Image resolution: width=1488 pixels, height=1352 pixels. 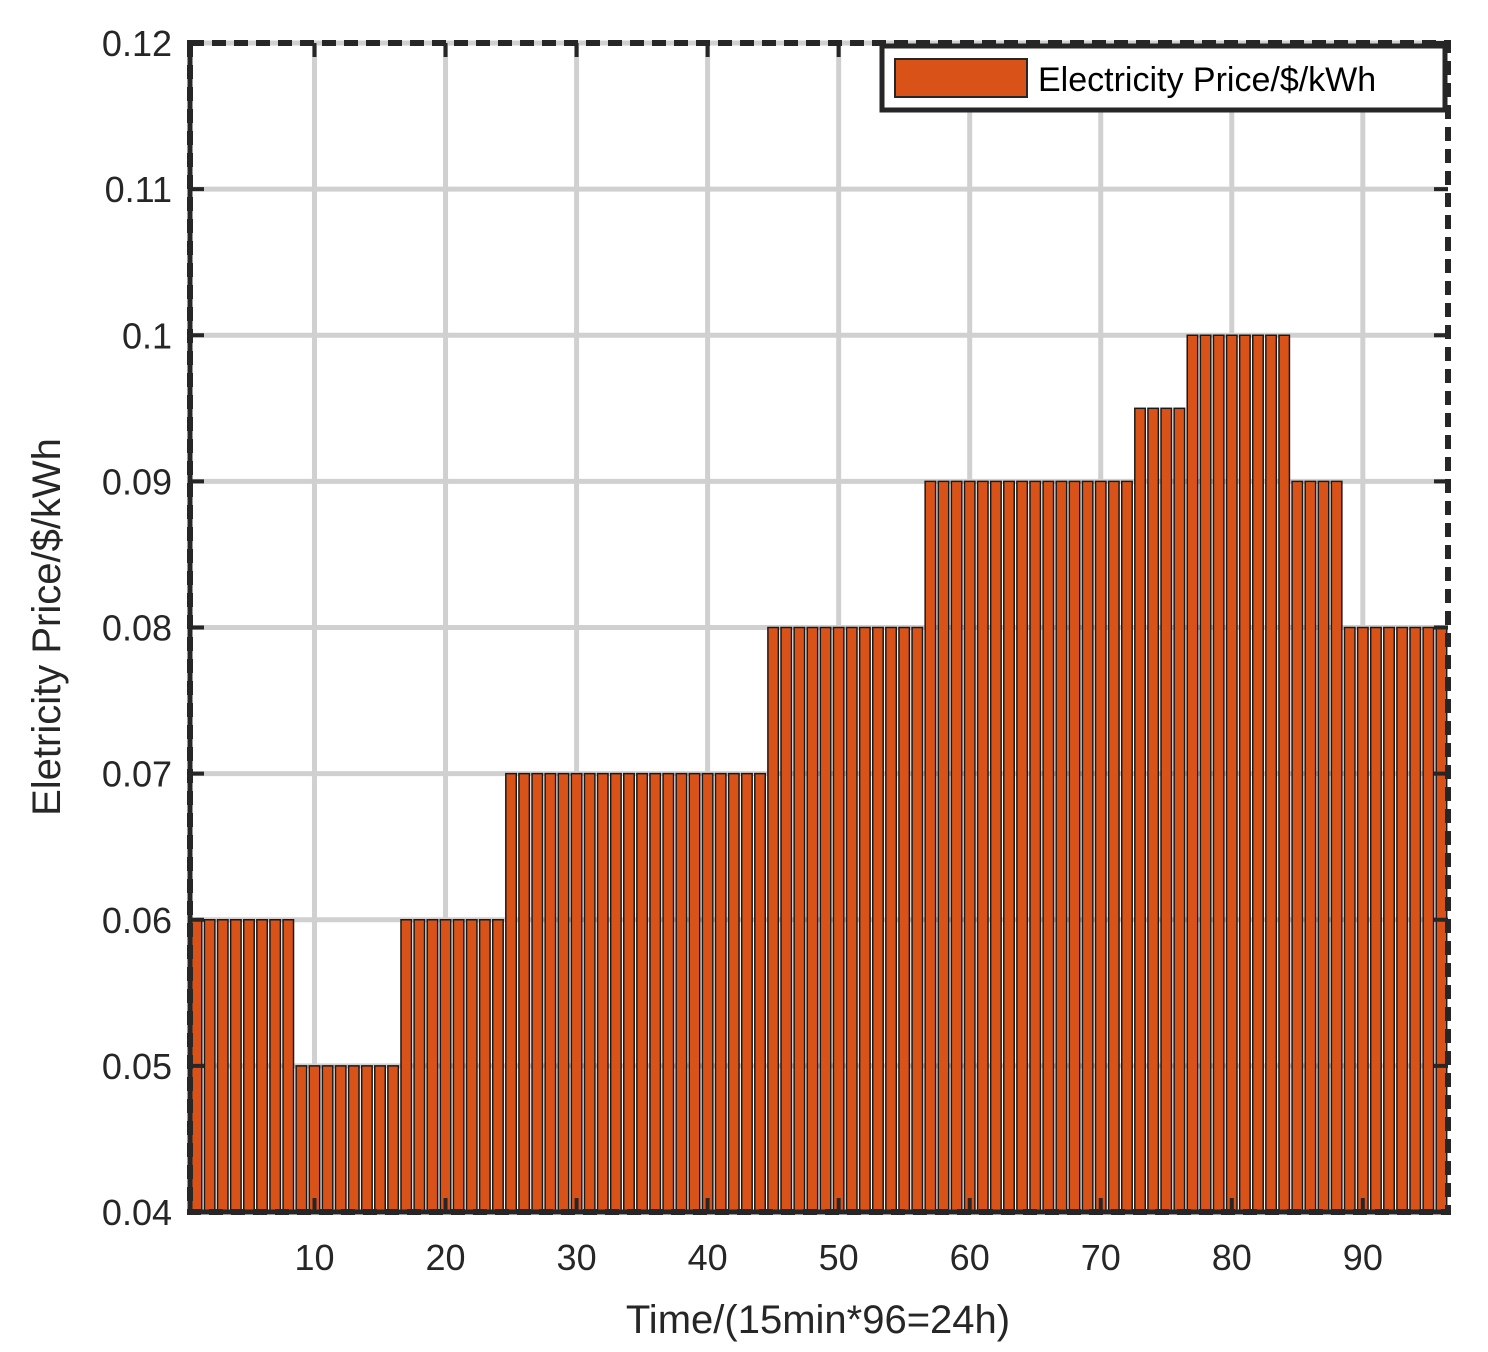 What do you see at coordinates (314, 1257) in the screenshot?
I see `x-tick-label-0: 10` at bounding box center [314, 1257].